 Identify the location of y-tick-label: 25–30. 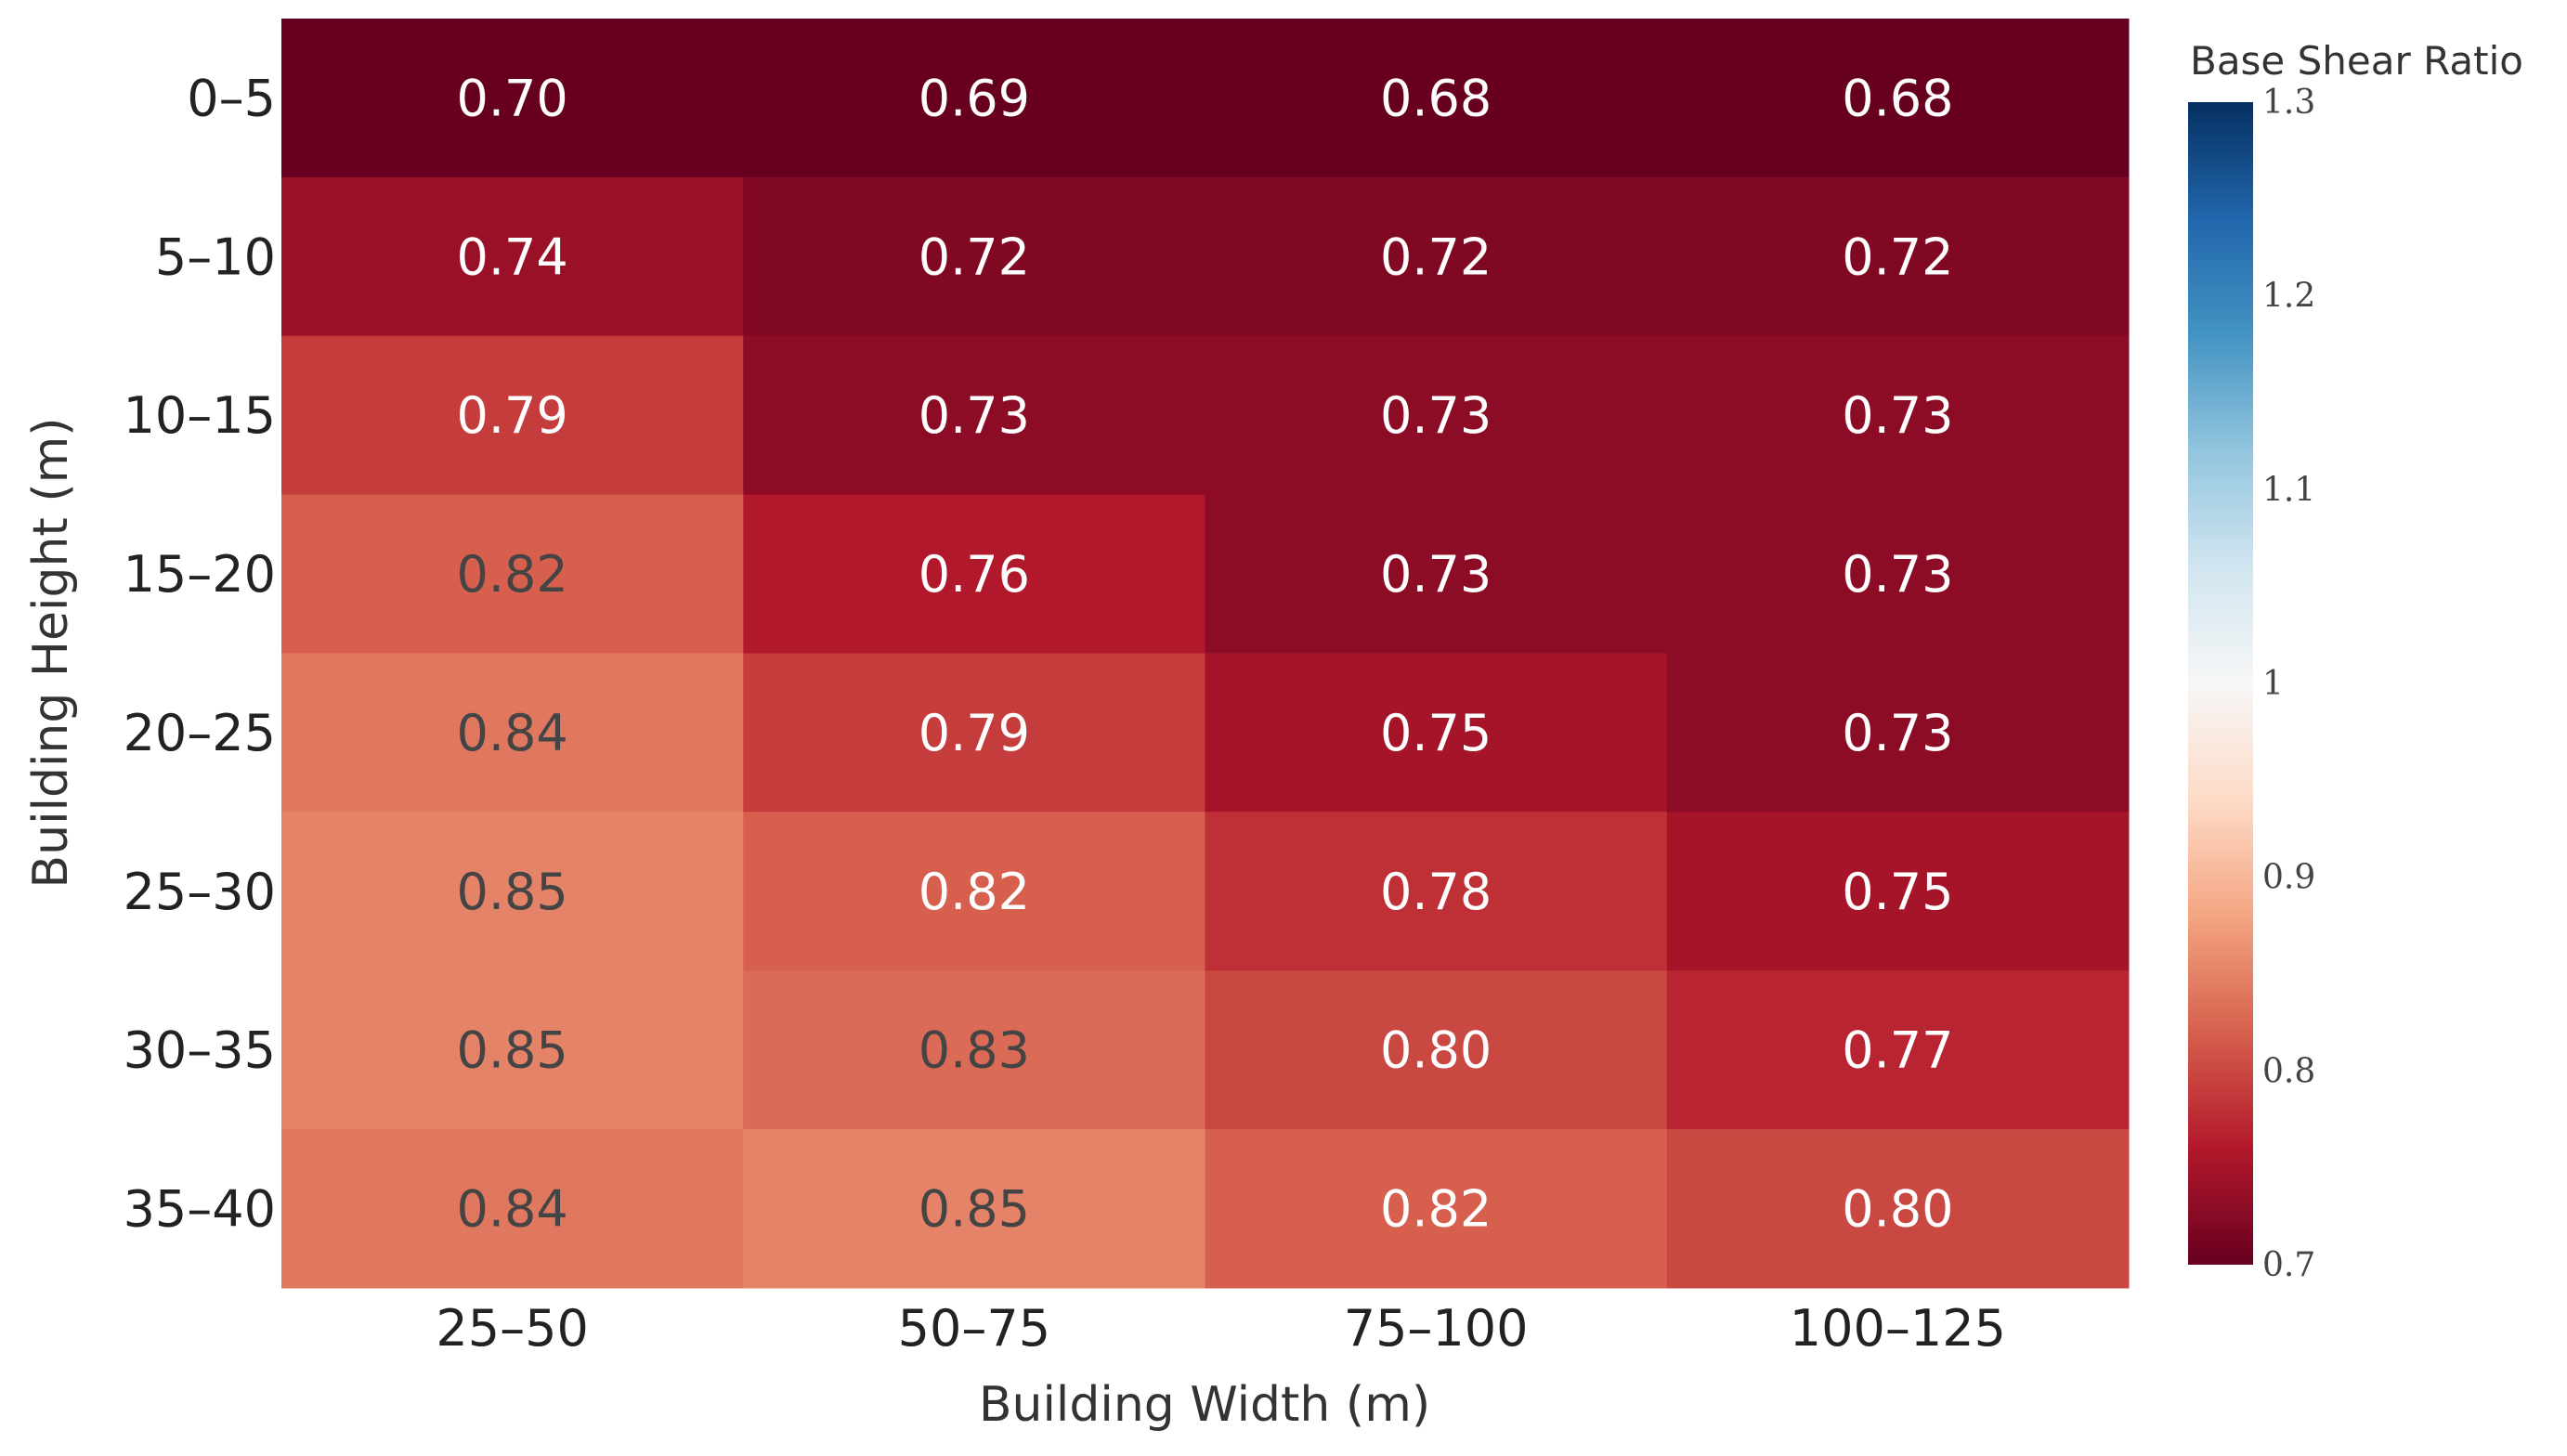
(200, 892).